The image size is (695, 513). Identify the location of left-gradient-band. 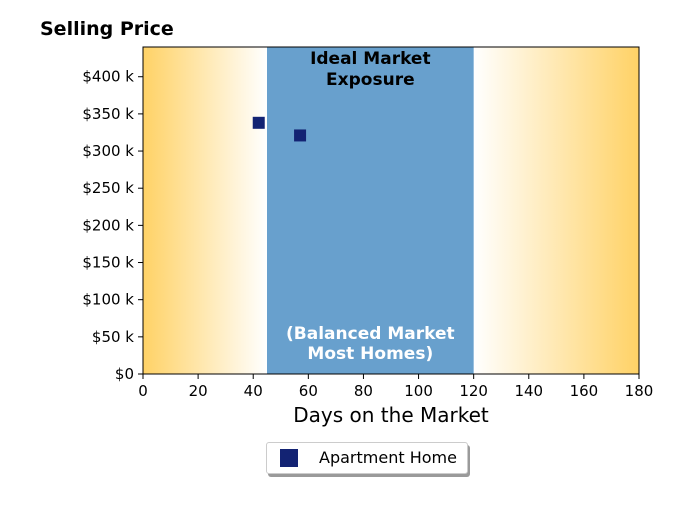
(205, 210).